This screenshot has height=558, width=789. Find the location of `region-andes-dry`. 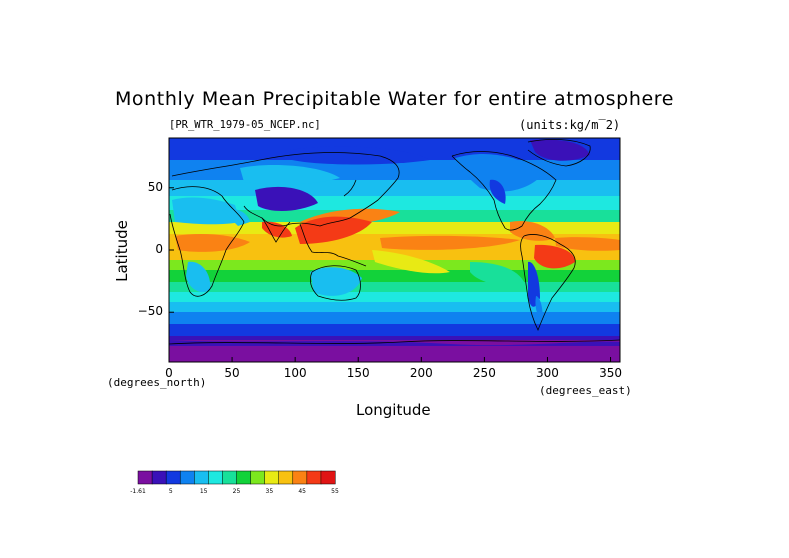

region-andes-dry is located at coordinates (534, 284).